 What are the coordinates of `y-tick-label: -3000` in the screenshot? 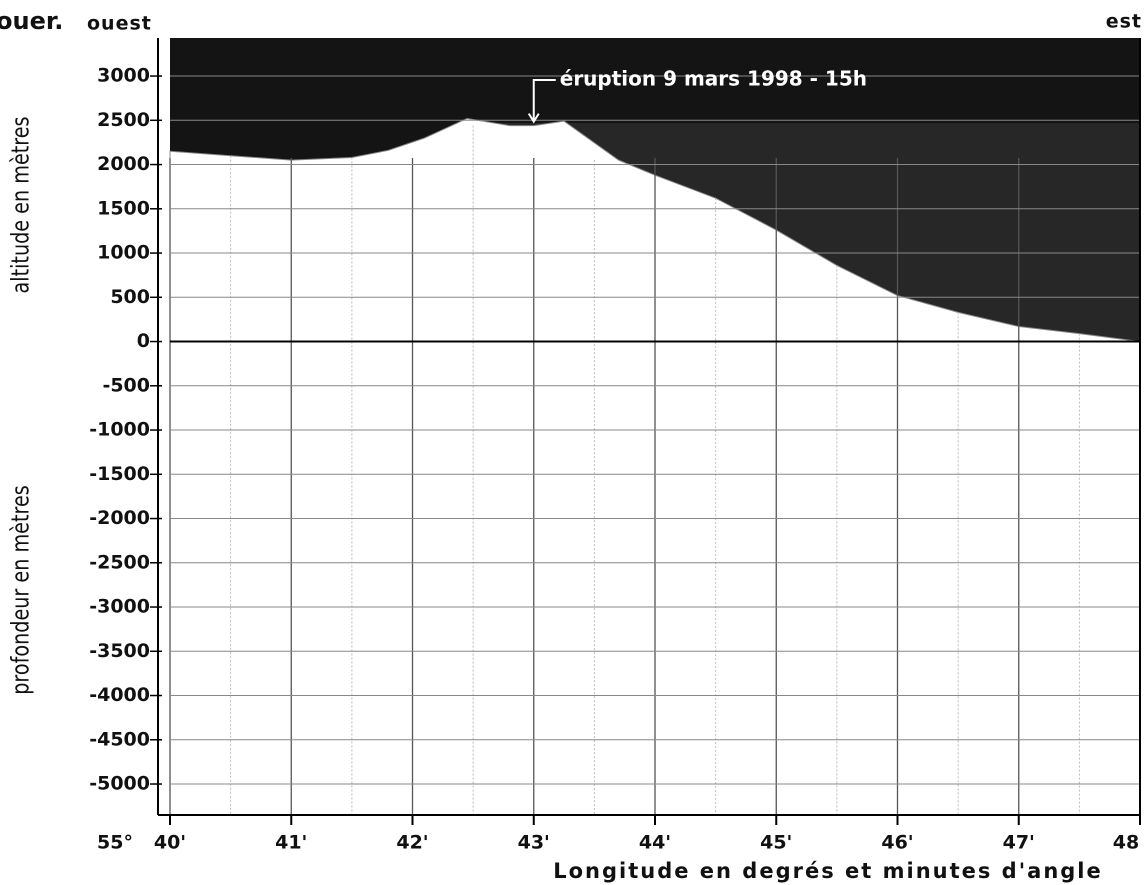 It's located at (119, 607).